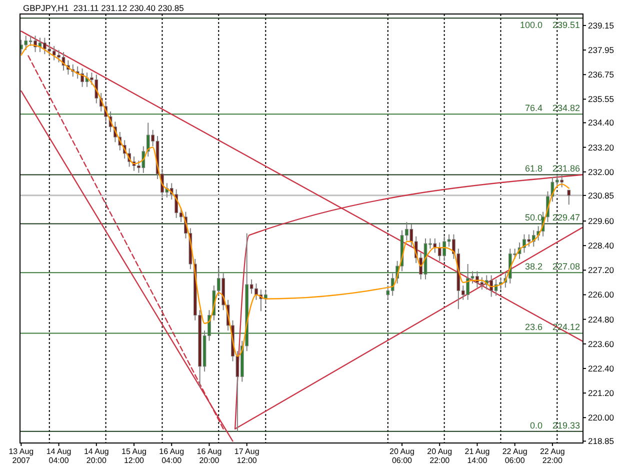  Describe the element at coordinates (601, 195) in the screenshot. I see `y-tick-label: 230.85` at that location.